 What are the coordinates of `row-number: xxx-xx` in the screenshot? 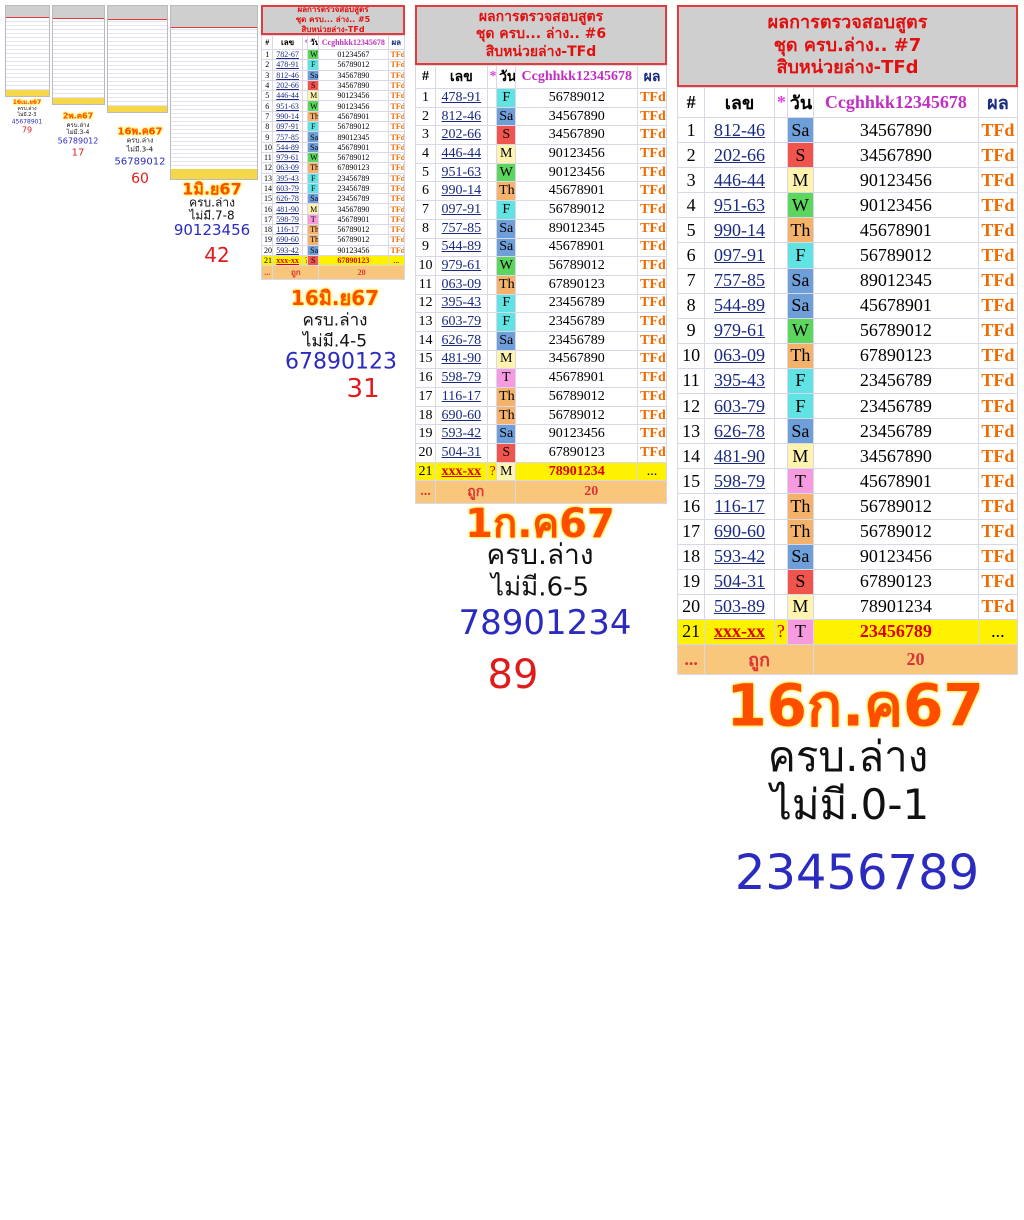 It's located at (461, 471).